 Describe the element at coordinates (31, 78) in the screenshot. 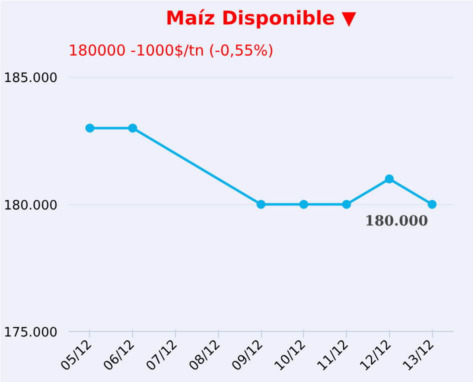

I see `y-tick-label: 185.000` at that location.